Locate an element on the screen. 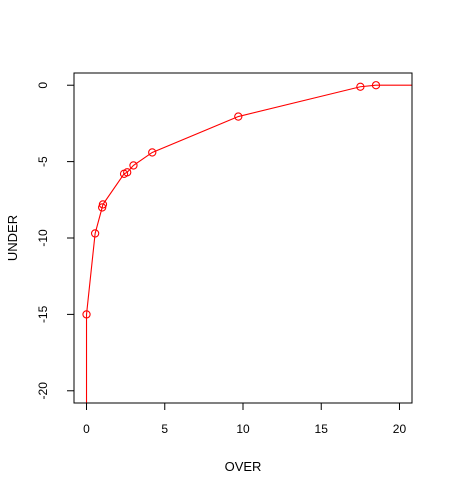 This screenshot has width=450, height=495. x-tick-label: 0 is located at coordinates (86, 429).